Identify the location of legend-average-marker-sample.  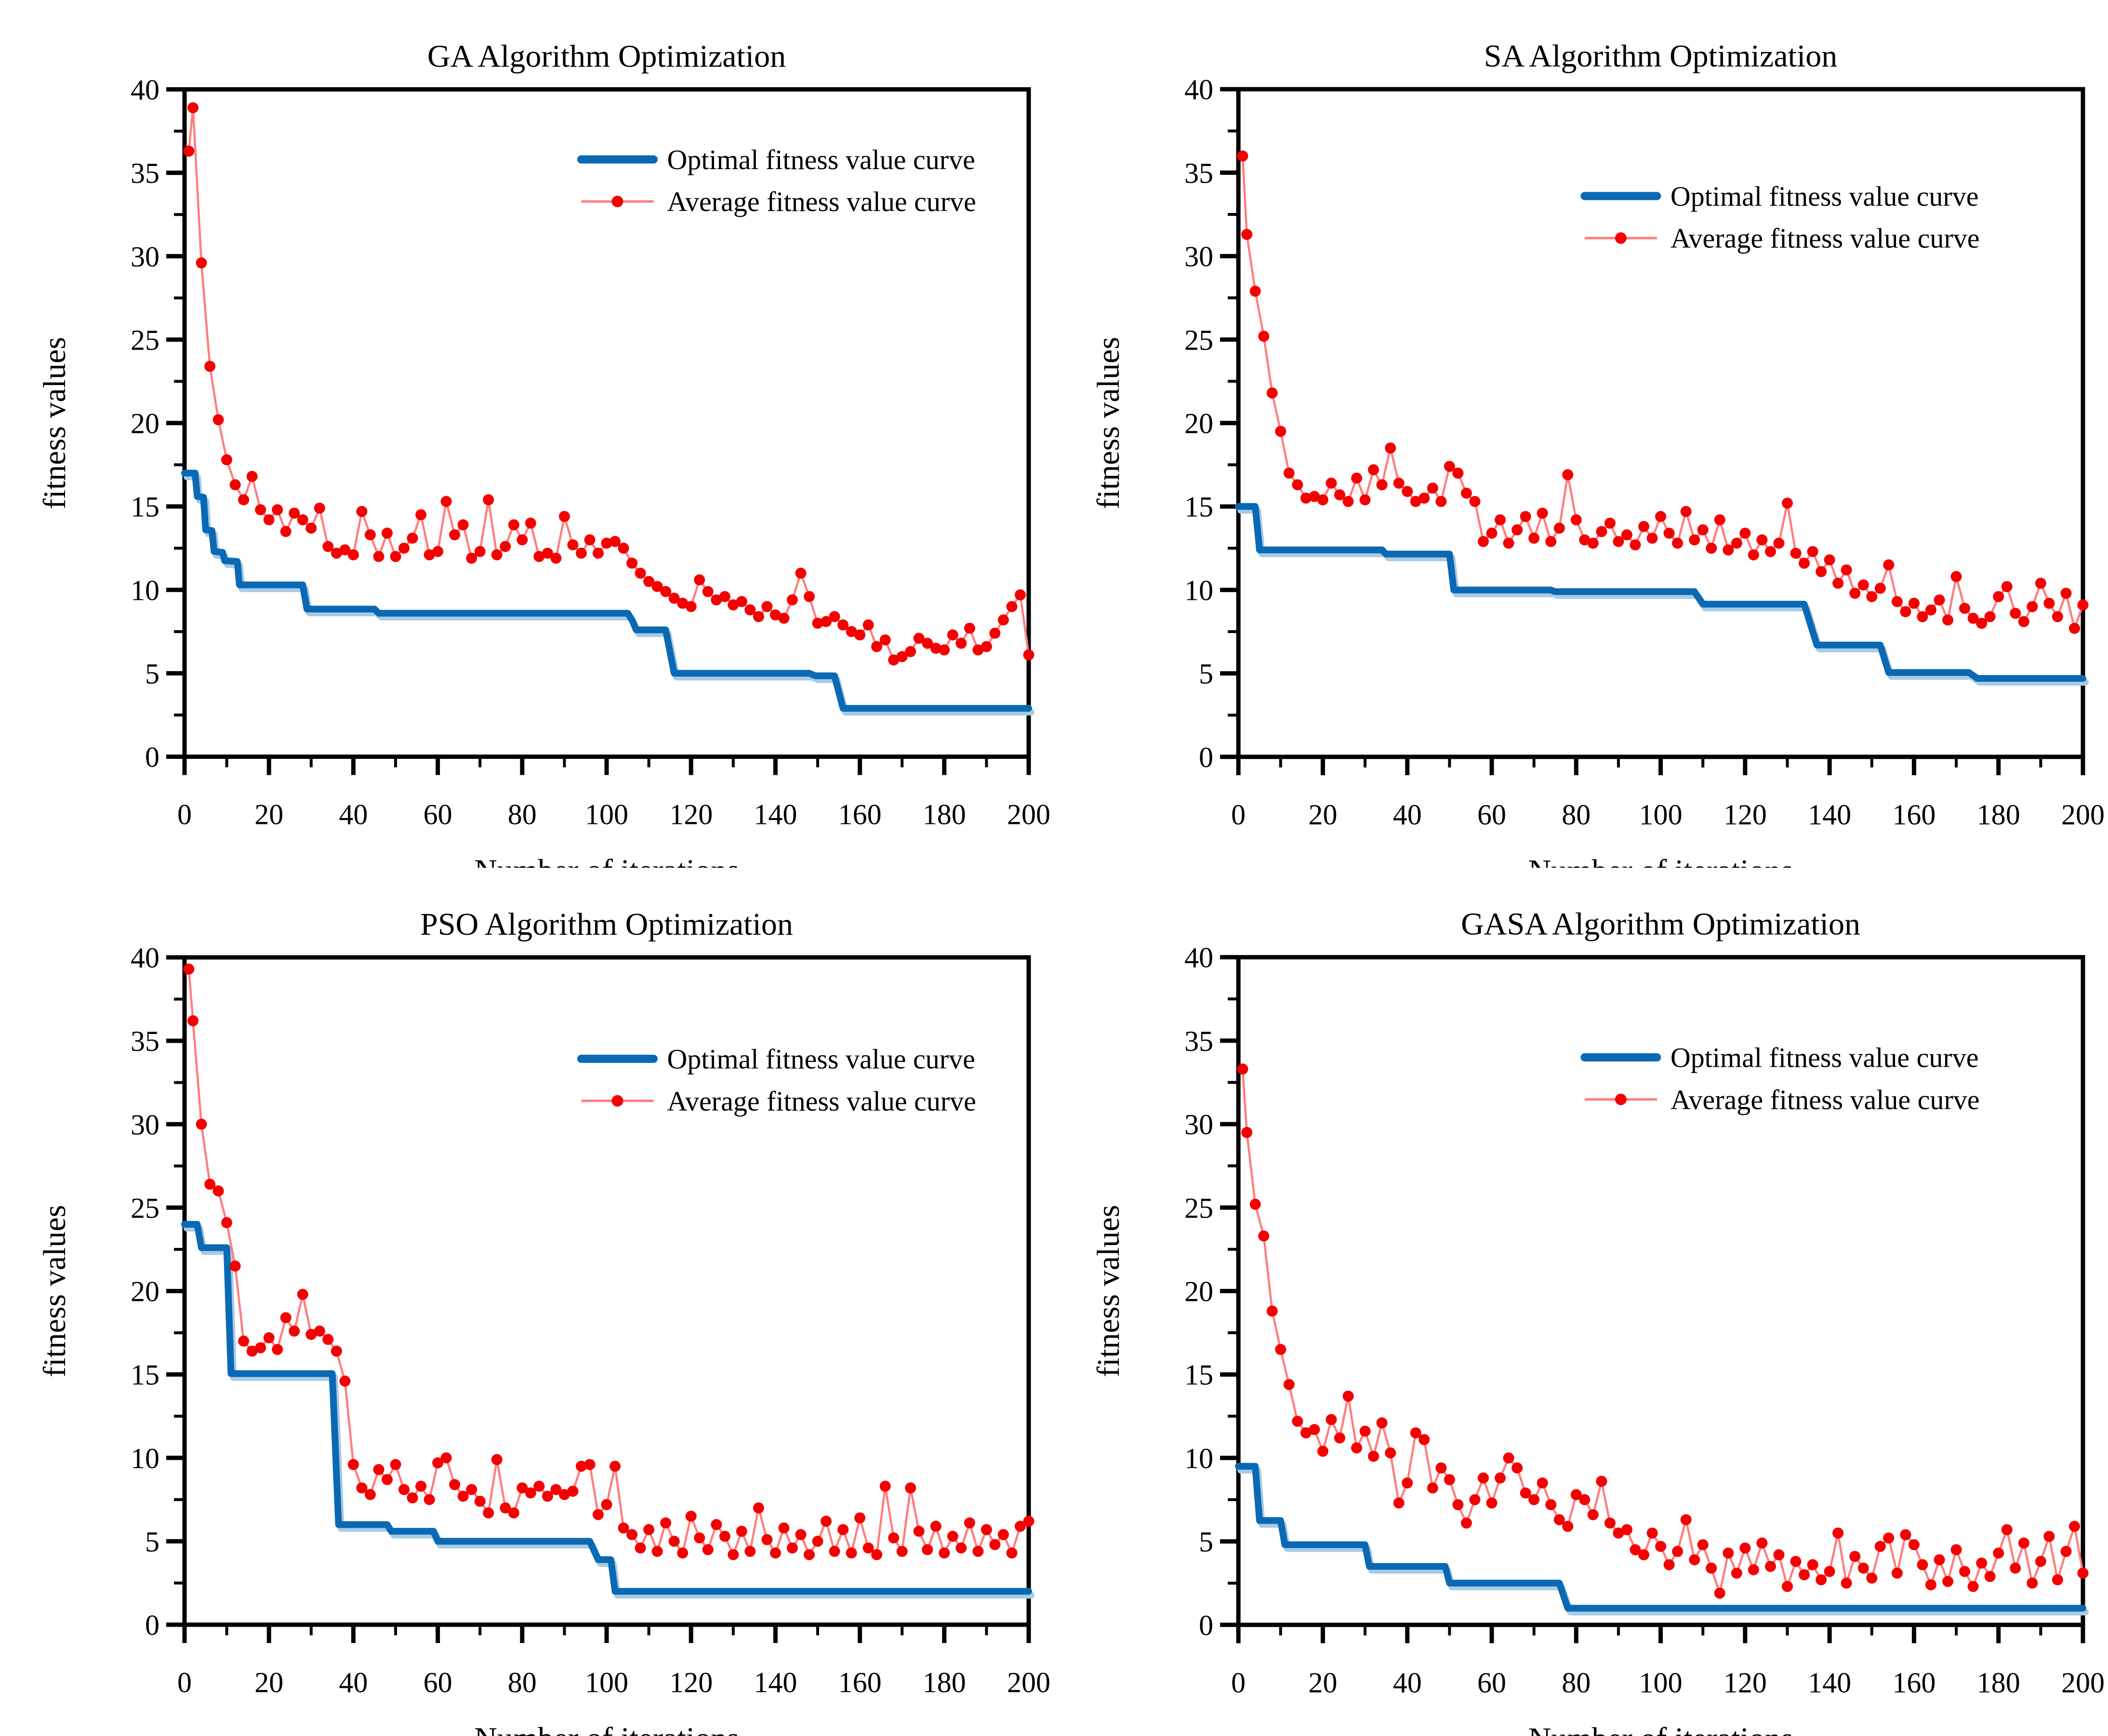
(1621, 238).